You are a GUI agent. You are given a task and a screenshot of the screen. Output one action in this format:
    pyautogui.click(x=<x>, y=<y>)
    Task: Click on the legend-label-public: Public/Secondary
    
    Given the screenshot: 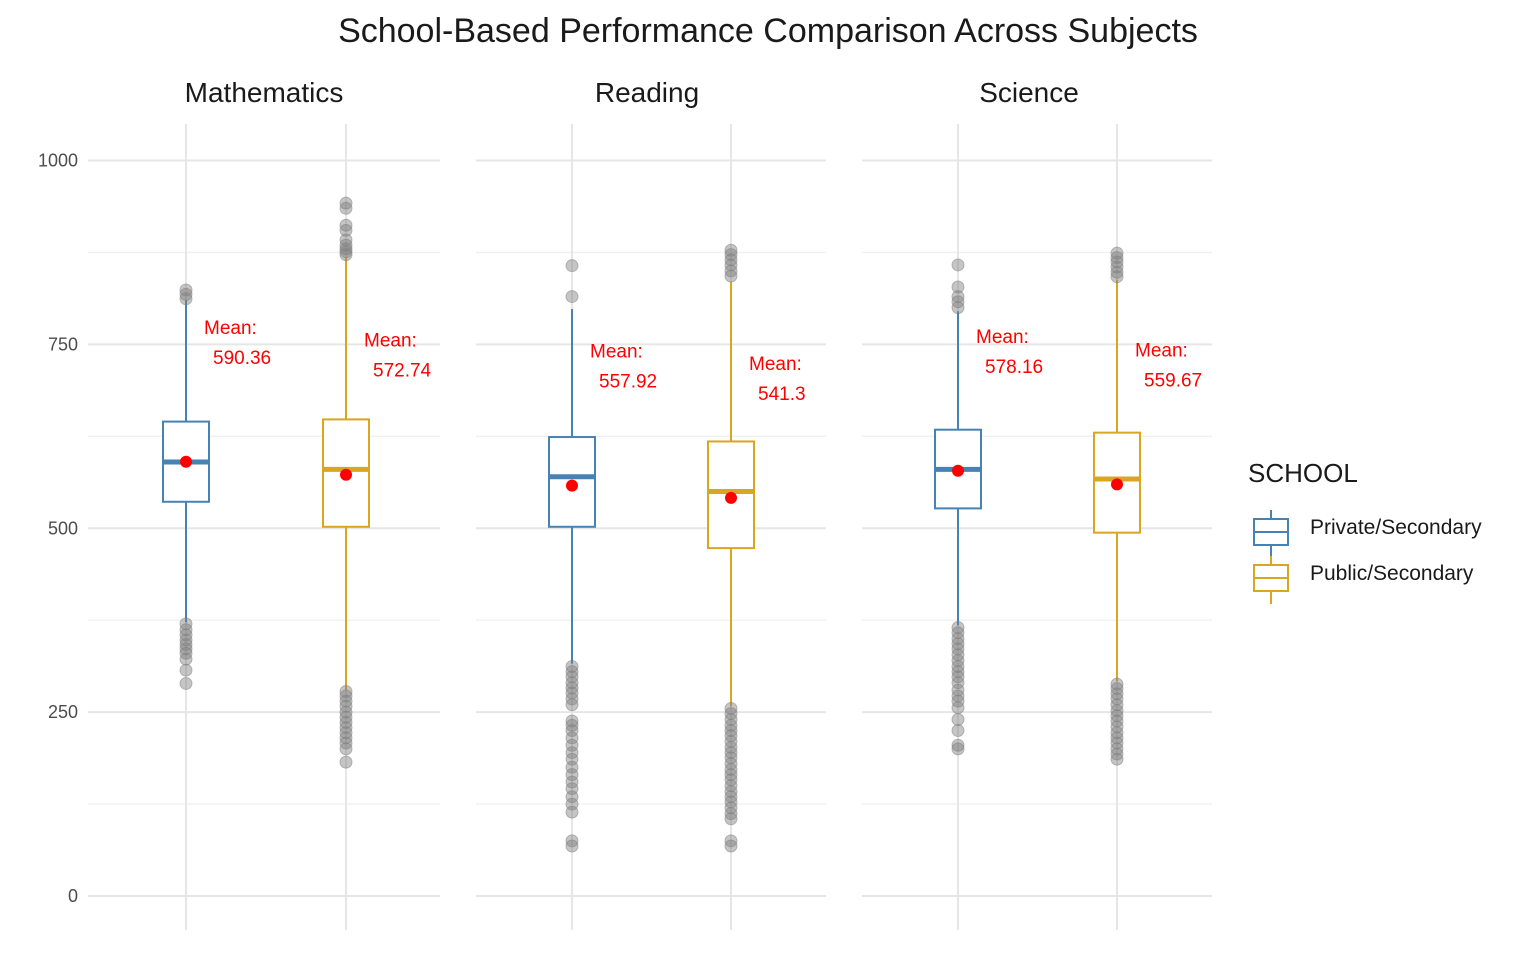 What is the action you would take?
    pyautogui.click(x=1392, y=573)
    